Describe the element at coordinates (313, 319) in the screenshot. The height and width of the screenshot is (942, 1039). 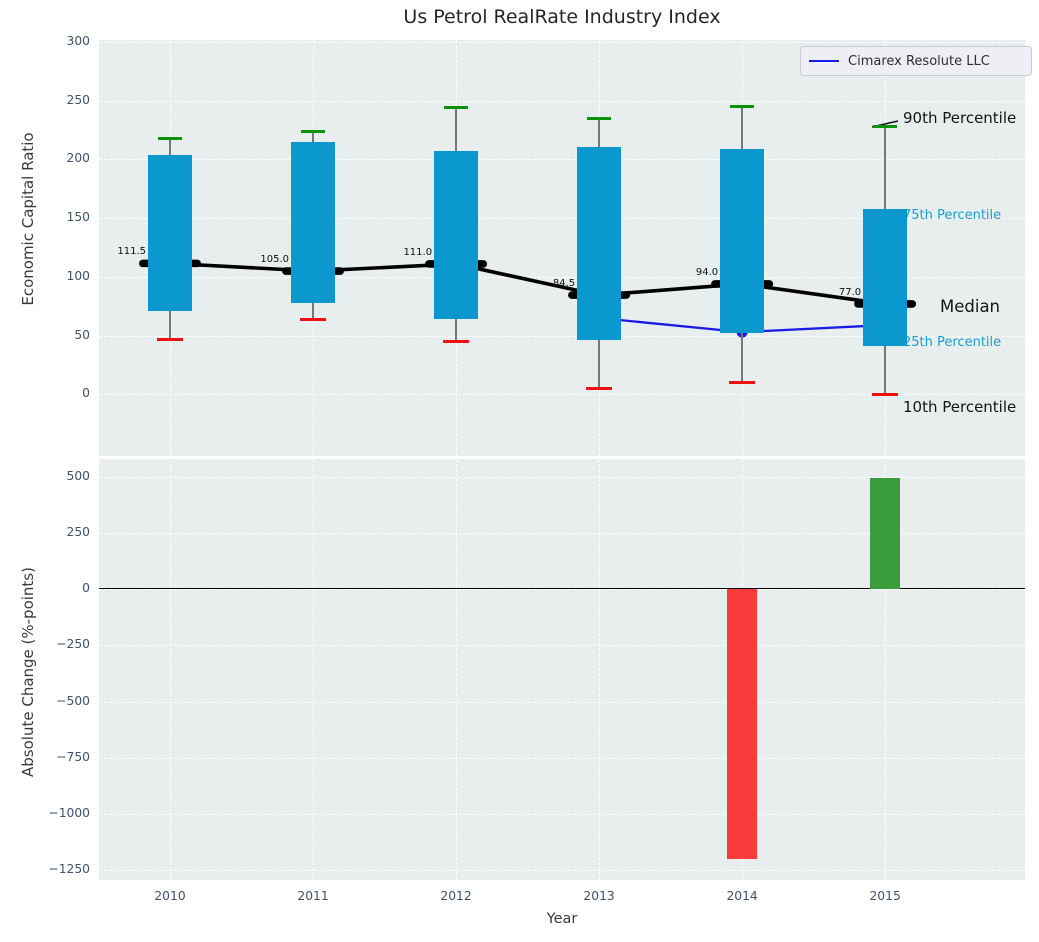
I see `cap-10th-2011` at that location.